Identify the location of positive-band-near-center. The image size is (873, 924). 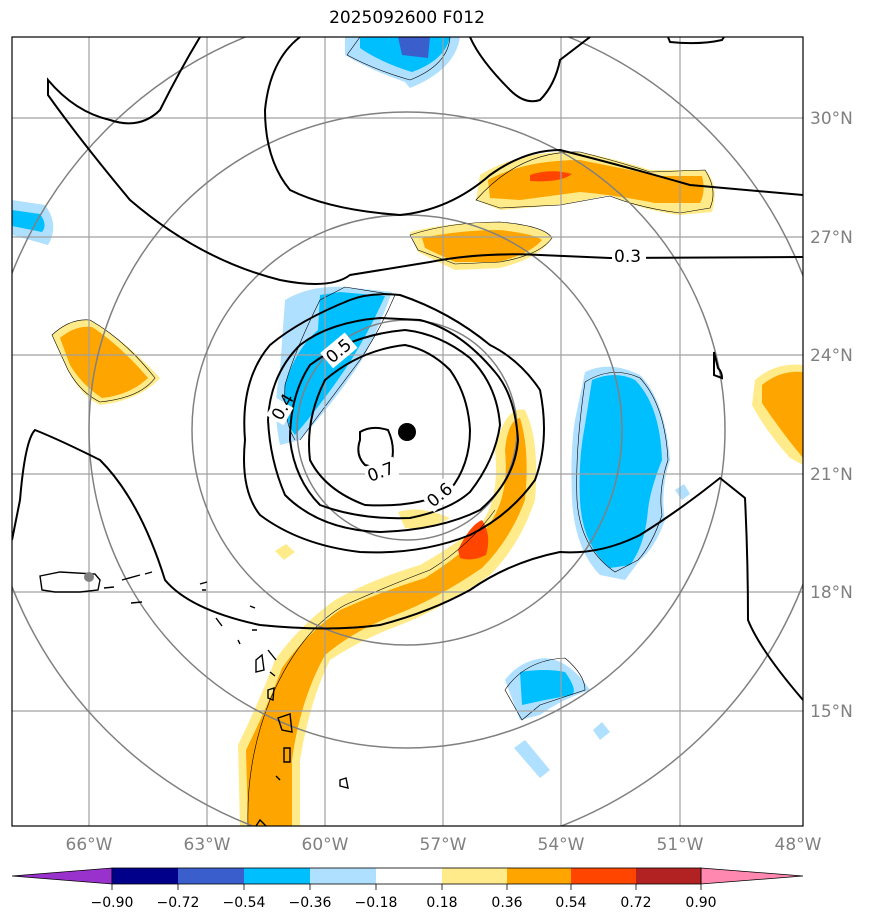
(424, 519).